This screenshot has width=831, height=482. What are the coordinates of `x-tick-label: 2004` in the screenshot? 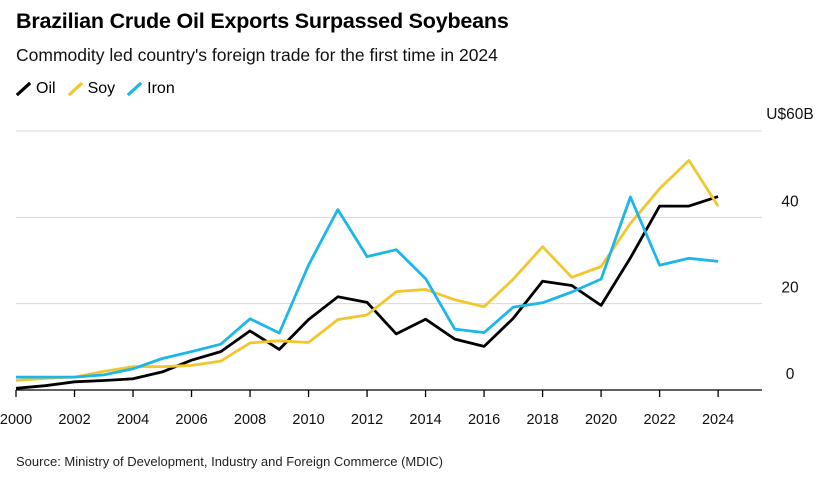 It's located at (133, 420).